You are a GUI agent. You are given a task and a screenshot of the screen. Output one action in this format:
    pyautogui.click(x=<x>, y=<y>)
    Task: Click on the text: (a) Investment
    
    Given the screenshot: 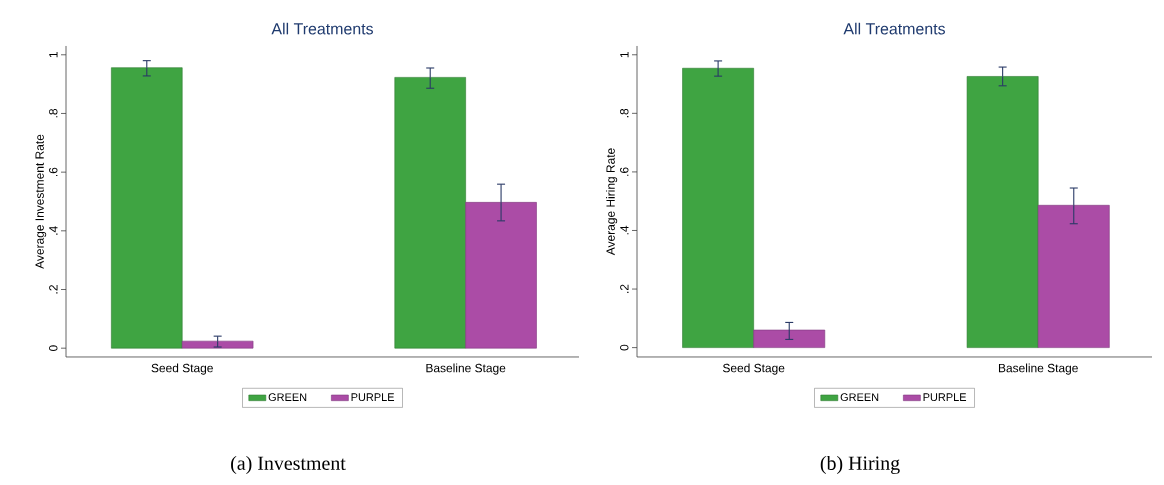 What is the action you would take?
    pyautogui.click(x=288, y=465)
    